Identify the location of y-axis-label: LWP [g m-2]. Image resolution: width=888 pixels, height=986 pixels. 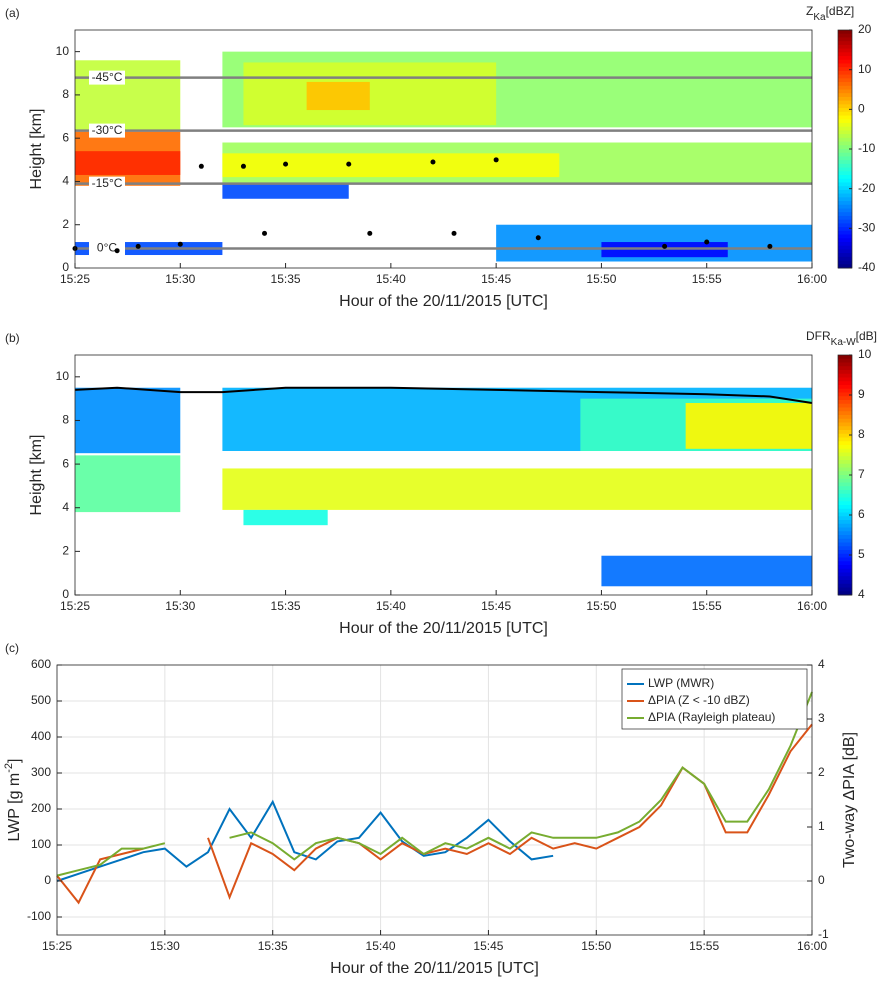
(13, 800).